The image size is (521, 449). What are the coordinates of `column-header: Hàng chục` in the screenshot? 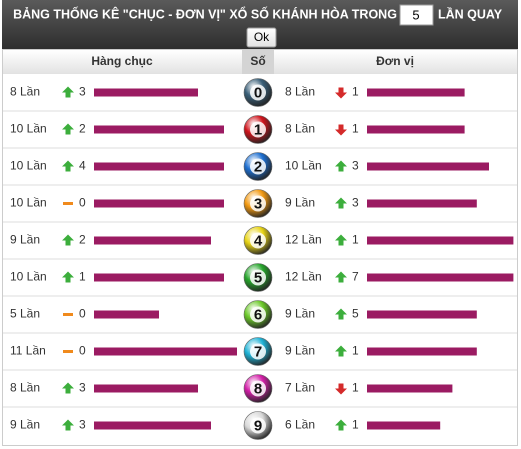 It's located at (122, 61).